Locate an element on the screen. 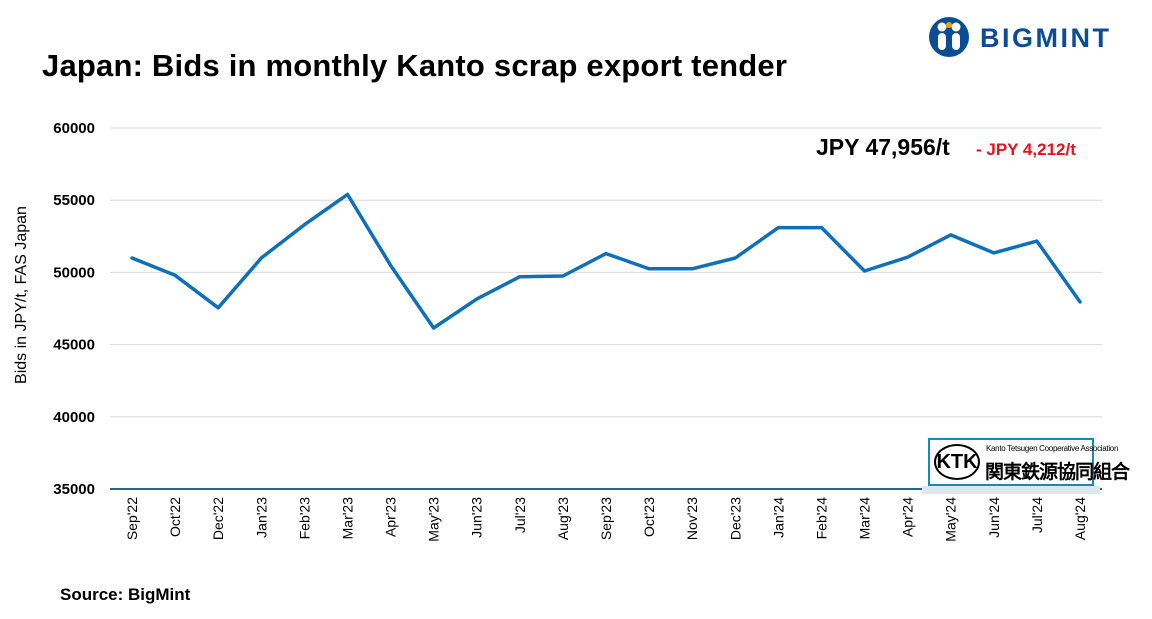 The width and height of the screenshot is (1152, 619). y-tick-label: 40000 is located at coordinates (74, 417).